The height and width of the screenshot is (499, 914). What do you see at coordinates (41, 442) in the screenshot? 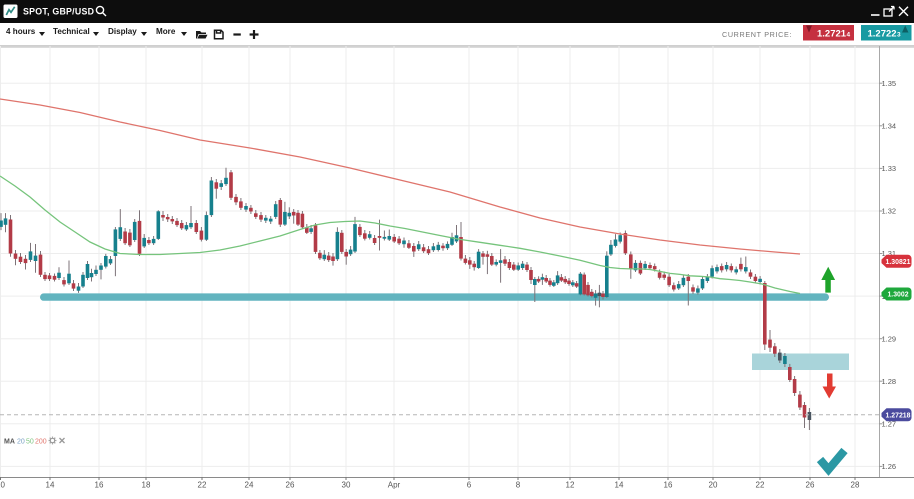
I see `svg-text: 200` at bounding box center [41, 442].